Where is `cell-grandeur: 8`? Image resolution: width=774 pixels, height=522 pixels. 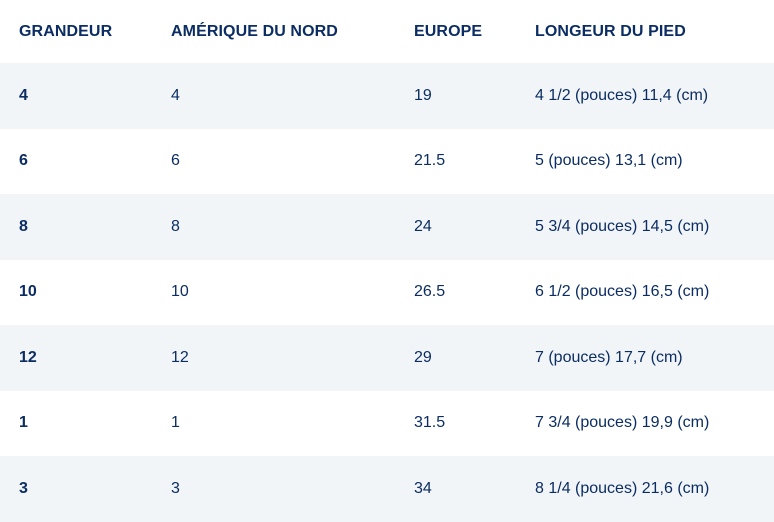 cell-grandeur: 8 is located at coordinates (76, 227).